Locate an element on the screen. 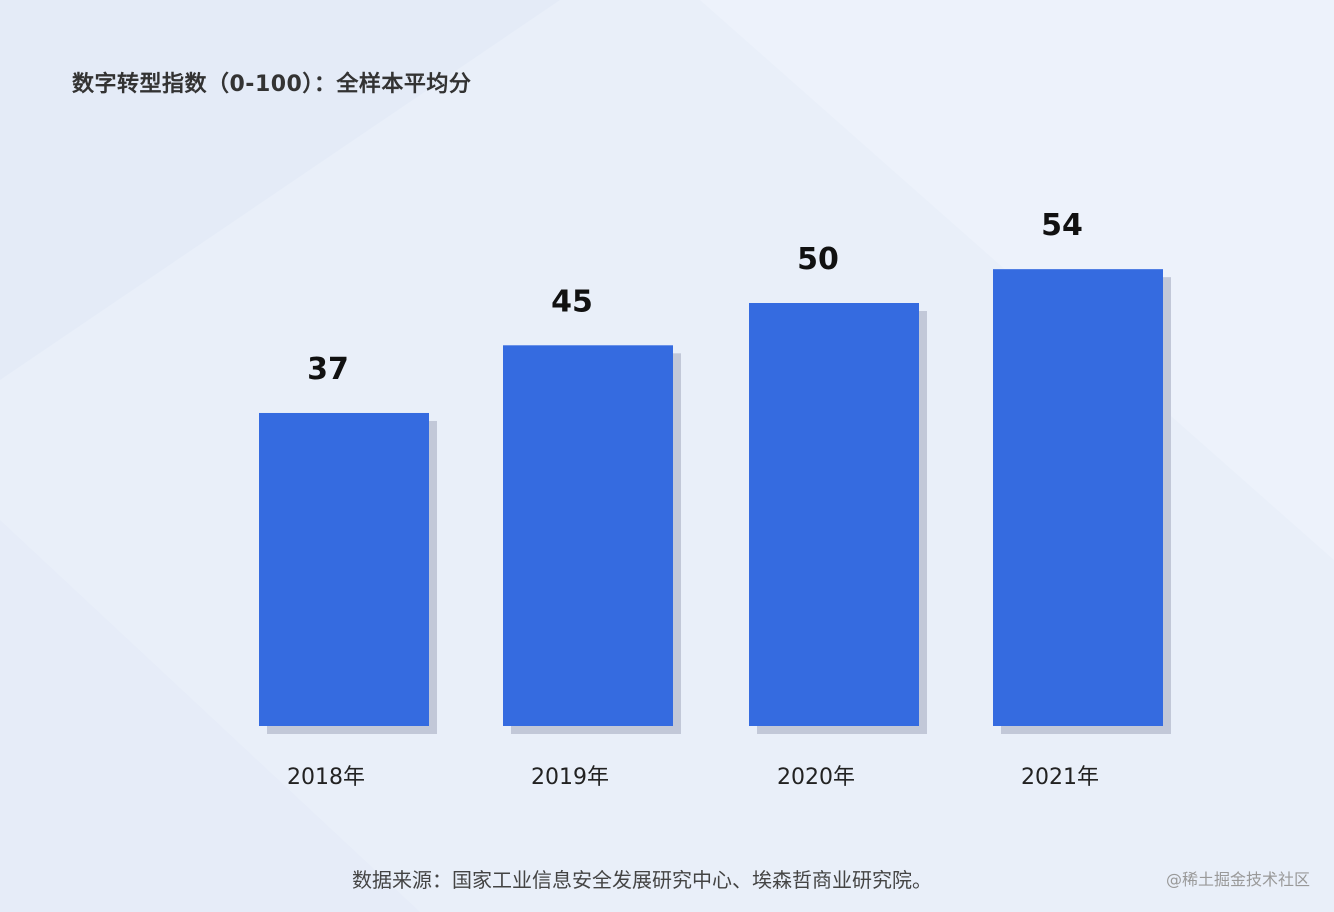  source-note: 数据来源：国家工业信息安全发展研究中心、埃森哲商业研究院。 is located at coordinates (642, 880).